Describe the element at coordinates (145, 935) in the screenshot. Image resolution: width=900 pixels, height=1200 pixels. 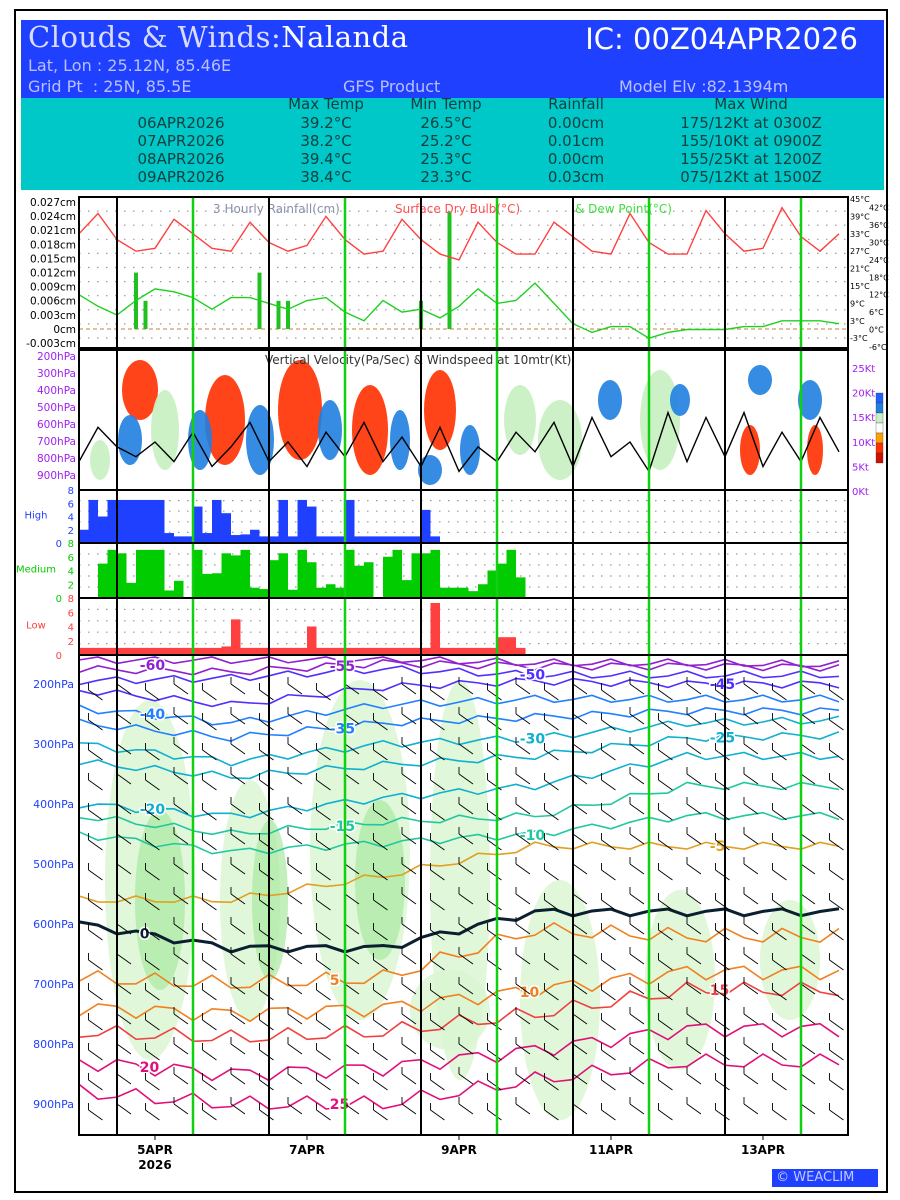
I see `isotherm-label: 0` at that location.